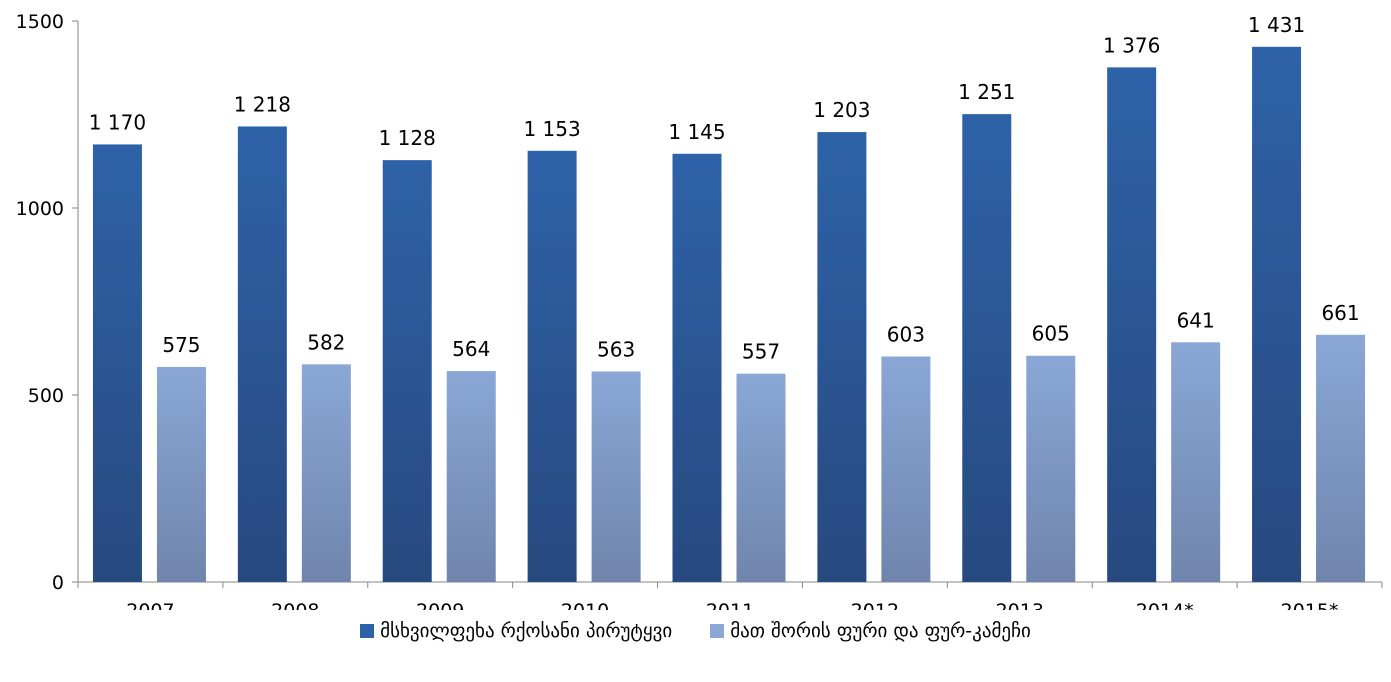 The width and height of the screenshot is (1391, 682). Describe the element at coordinates (526, 631) in the screenshot. I see `legend-label-series-1: მსხვილფეხა რქოსანი პირუტყვი` at that location.